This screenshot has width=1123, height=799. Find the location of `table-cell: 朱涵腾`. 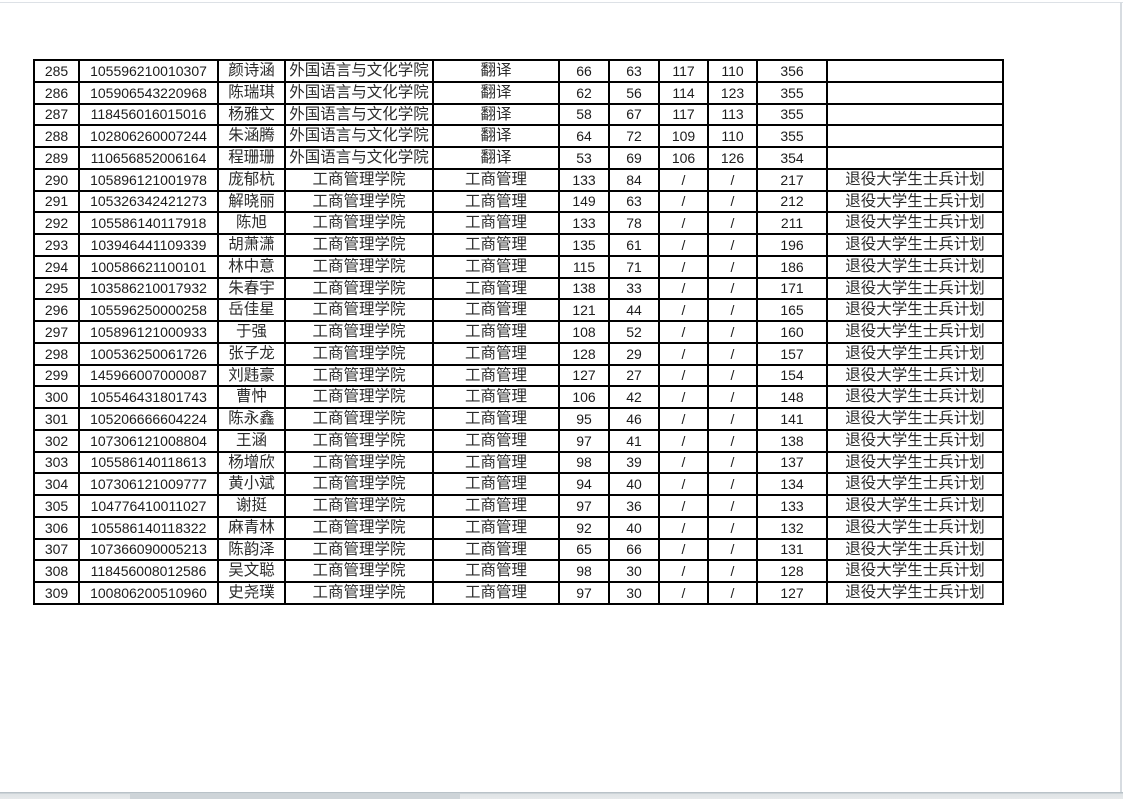

table-cell: 朱涵腾 is located at coordinates (251, 136).